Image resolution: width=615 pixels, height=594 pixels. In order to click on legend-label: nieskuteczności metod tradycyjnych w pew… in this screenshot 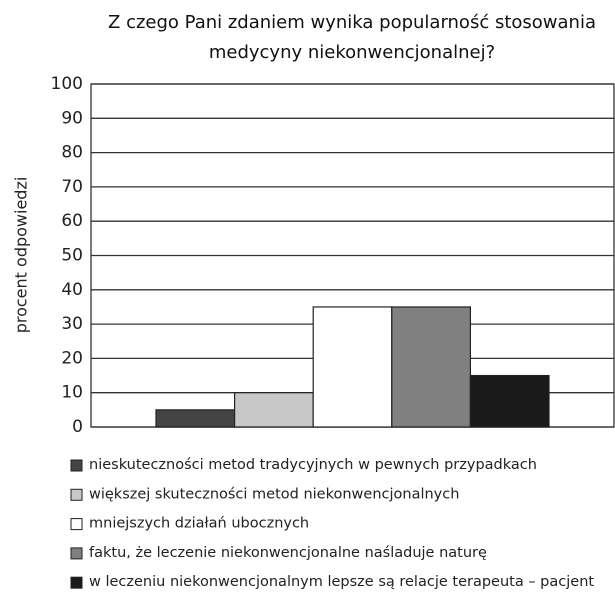, I will do `click(313, 465)`.